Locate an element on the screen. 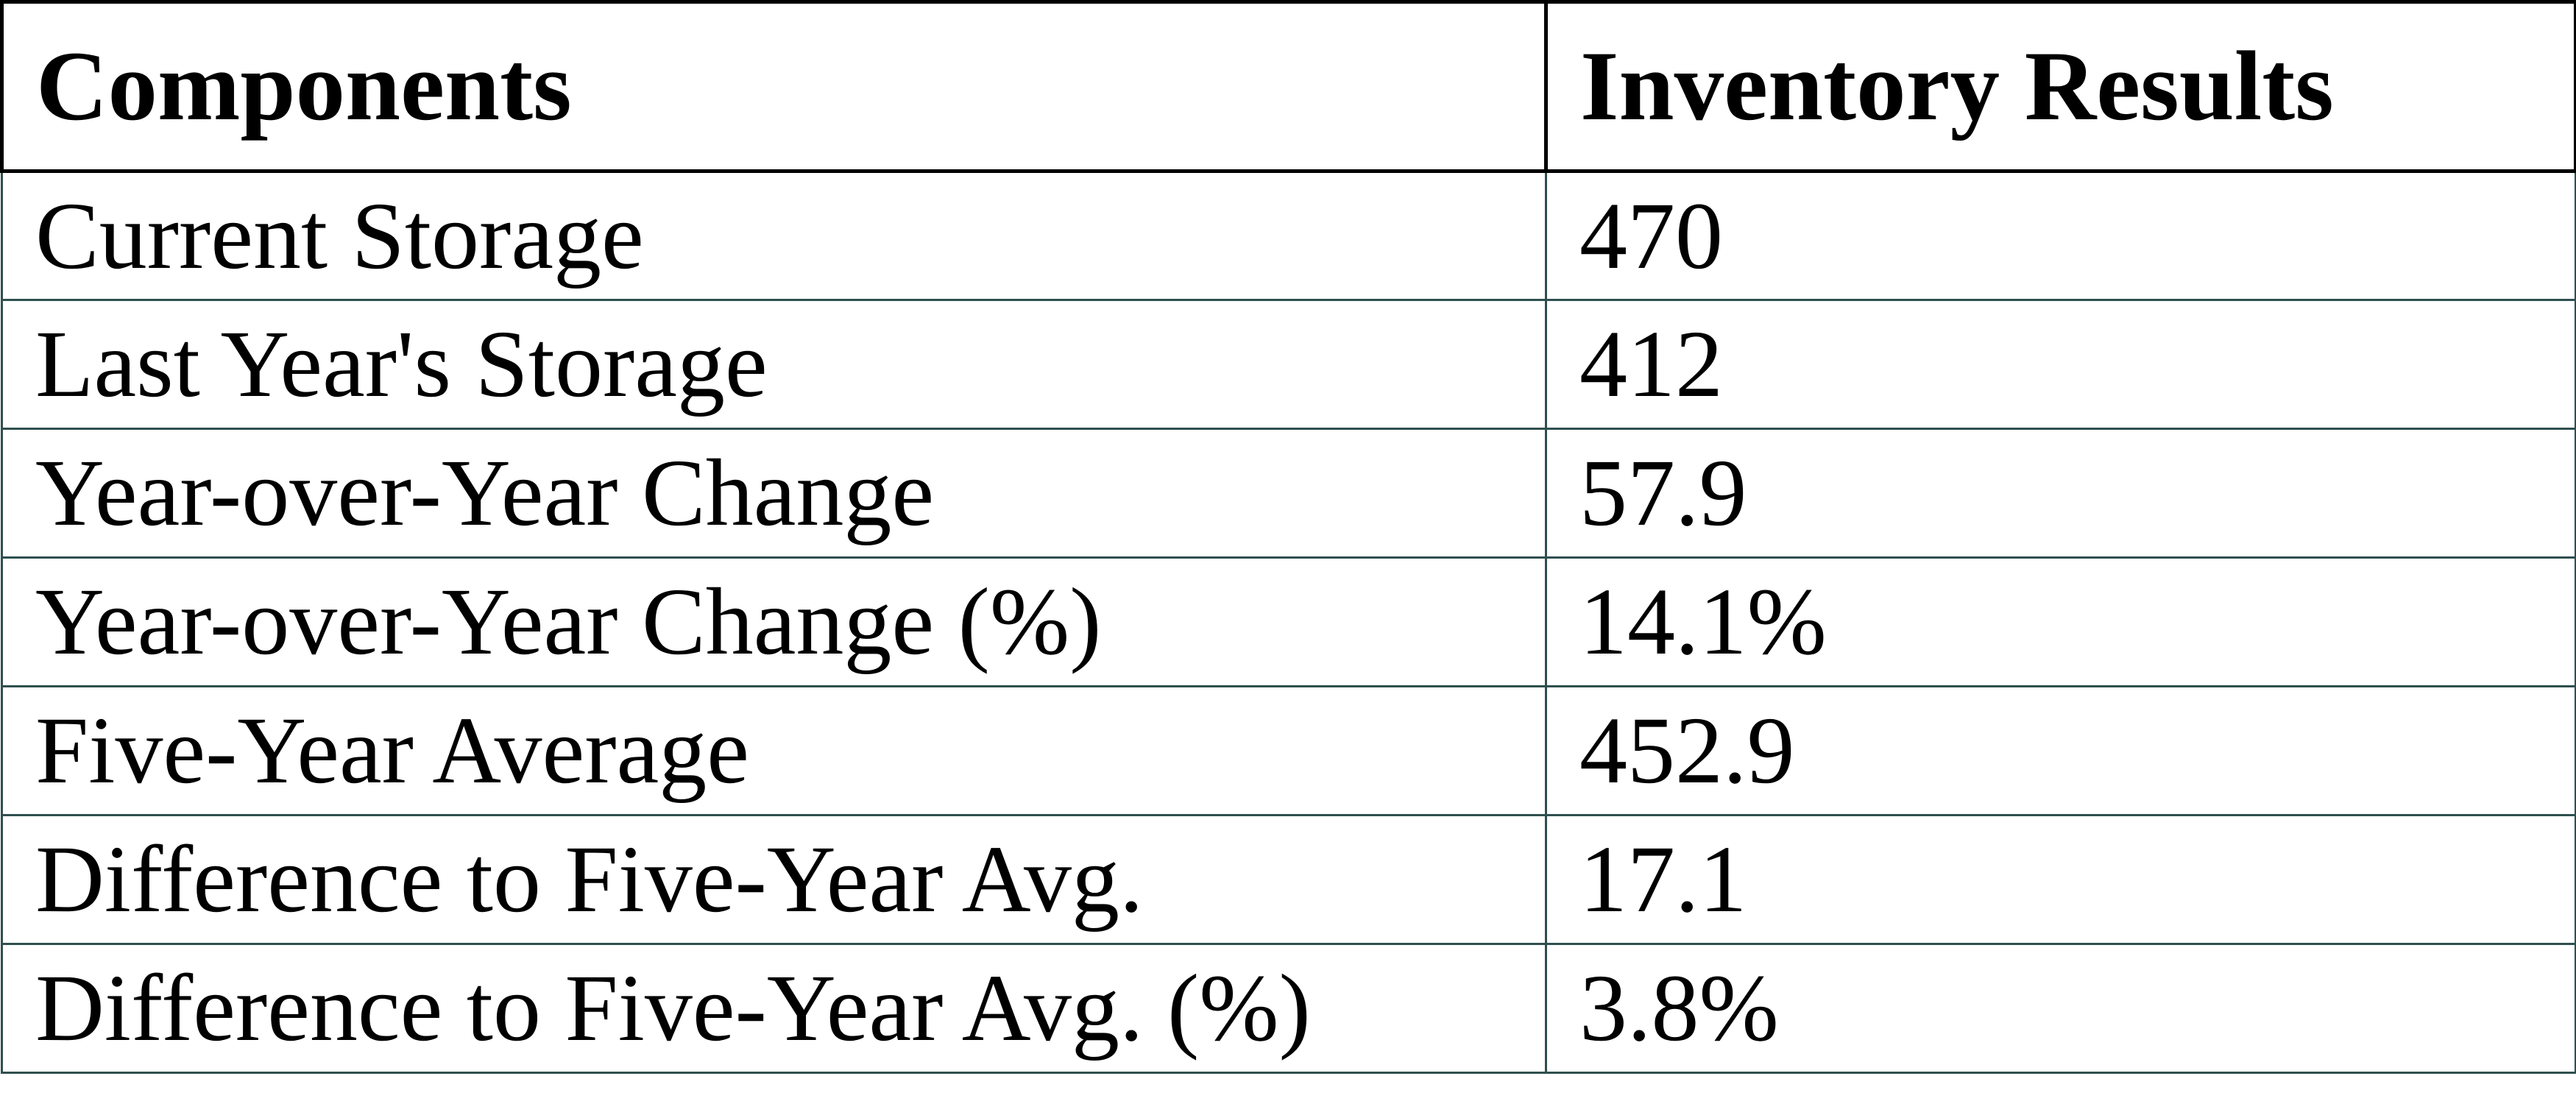 Image resolution: width=2576 pixels, height=1104 pixels. row-value: 17.1 is located at coordinates (2060, 879).